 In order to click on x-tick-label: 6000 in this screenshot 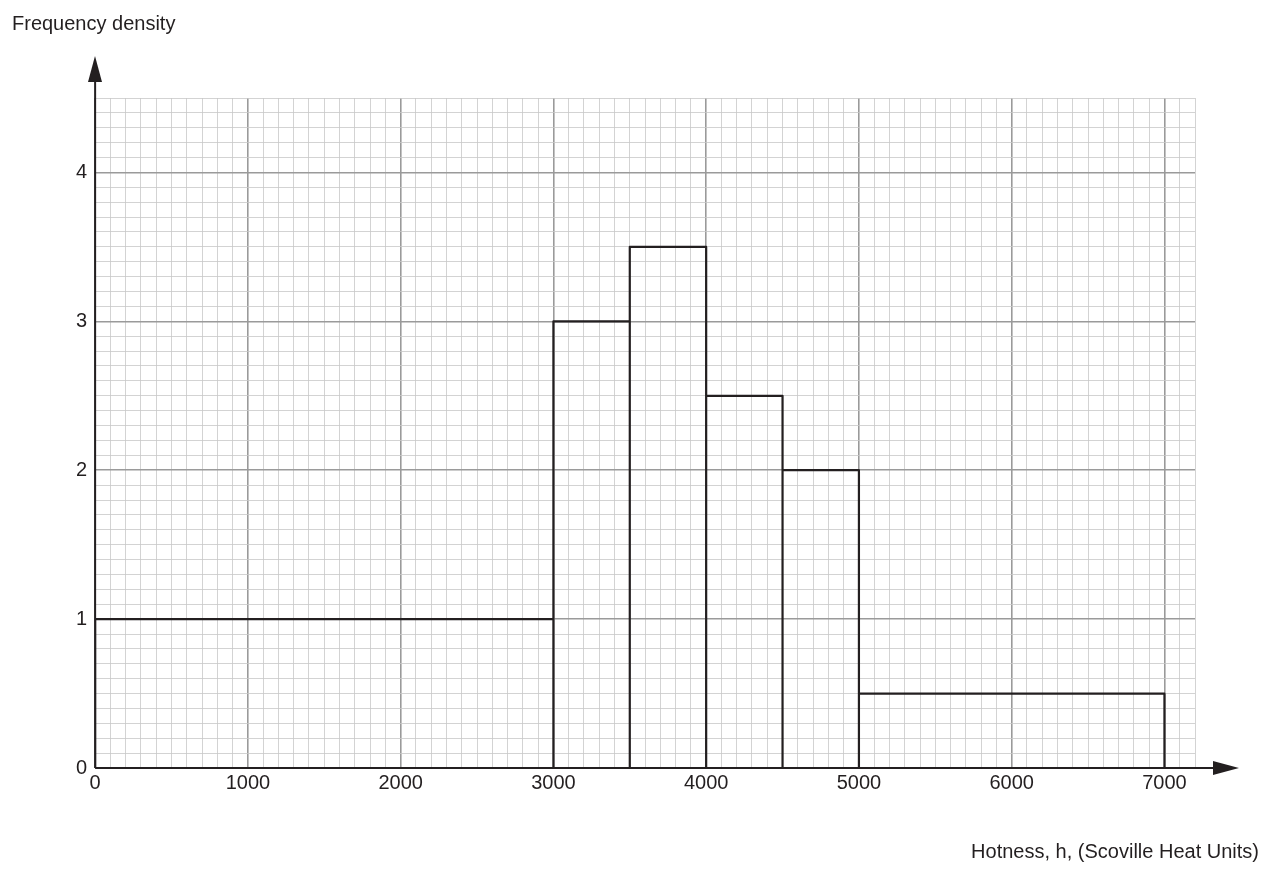, I will do `click(1011, 781)`.